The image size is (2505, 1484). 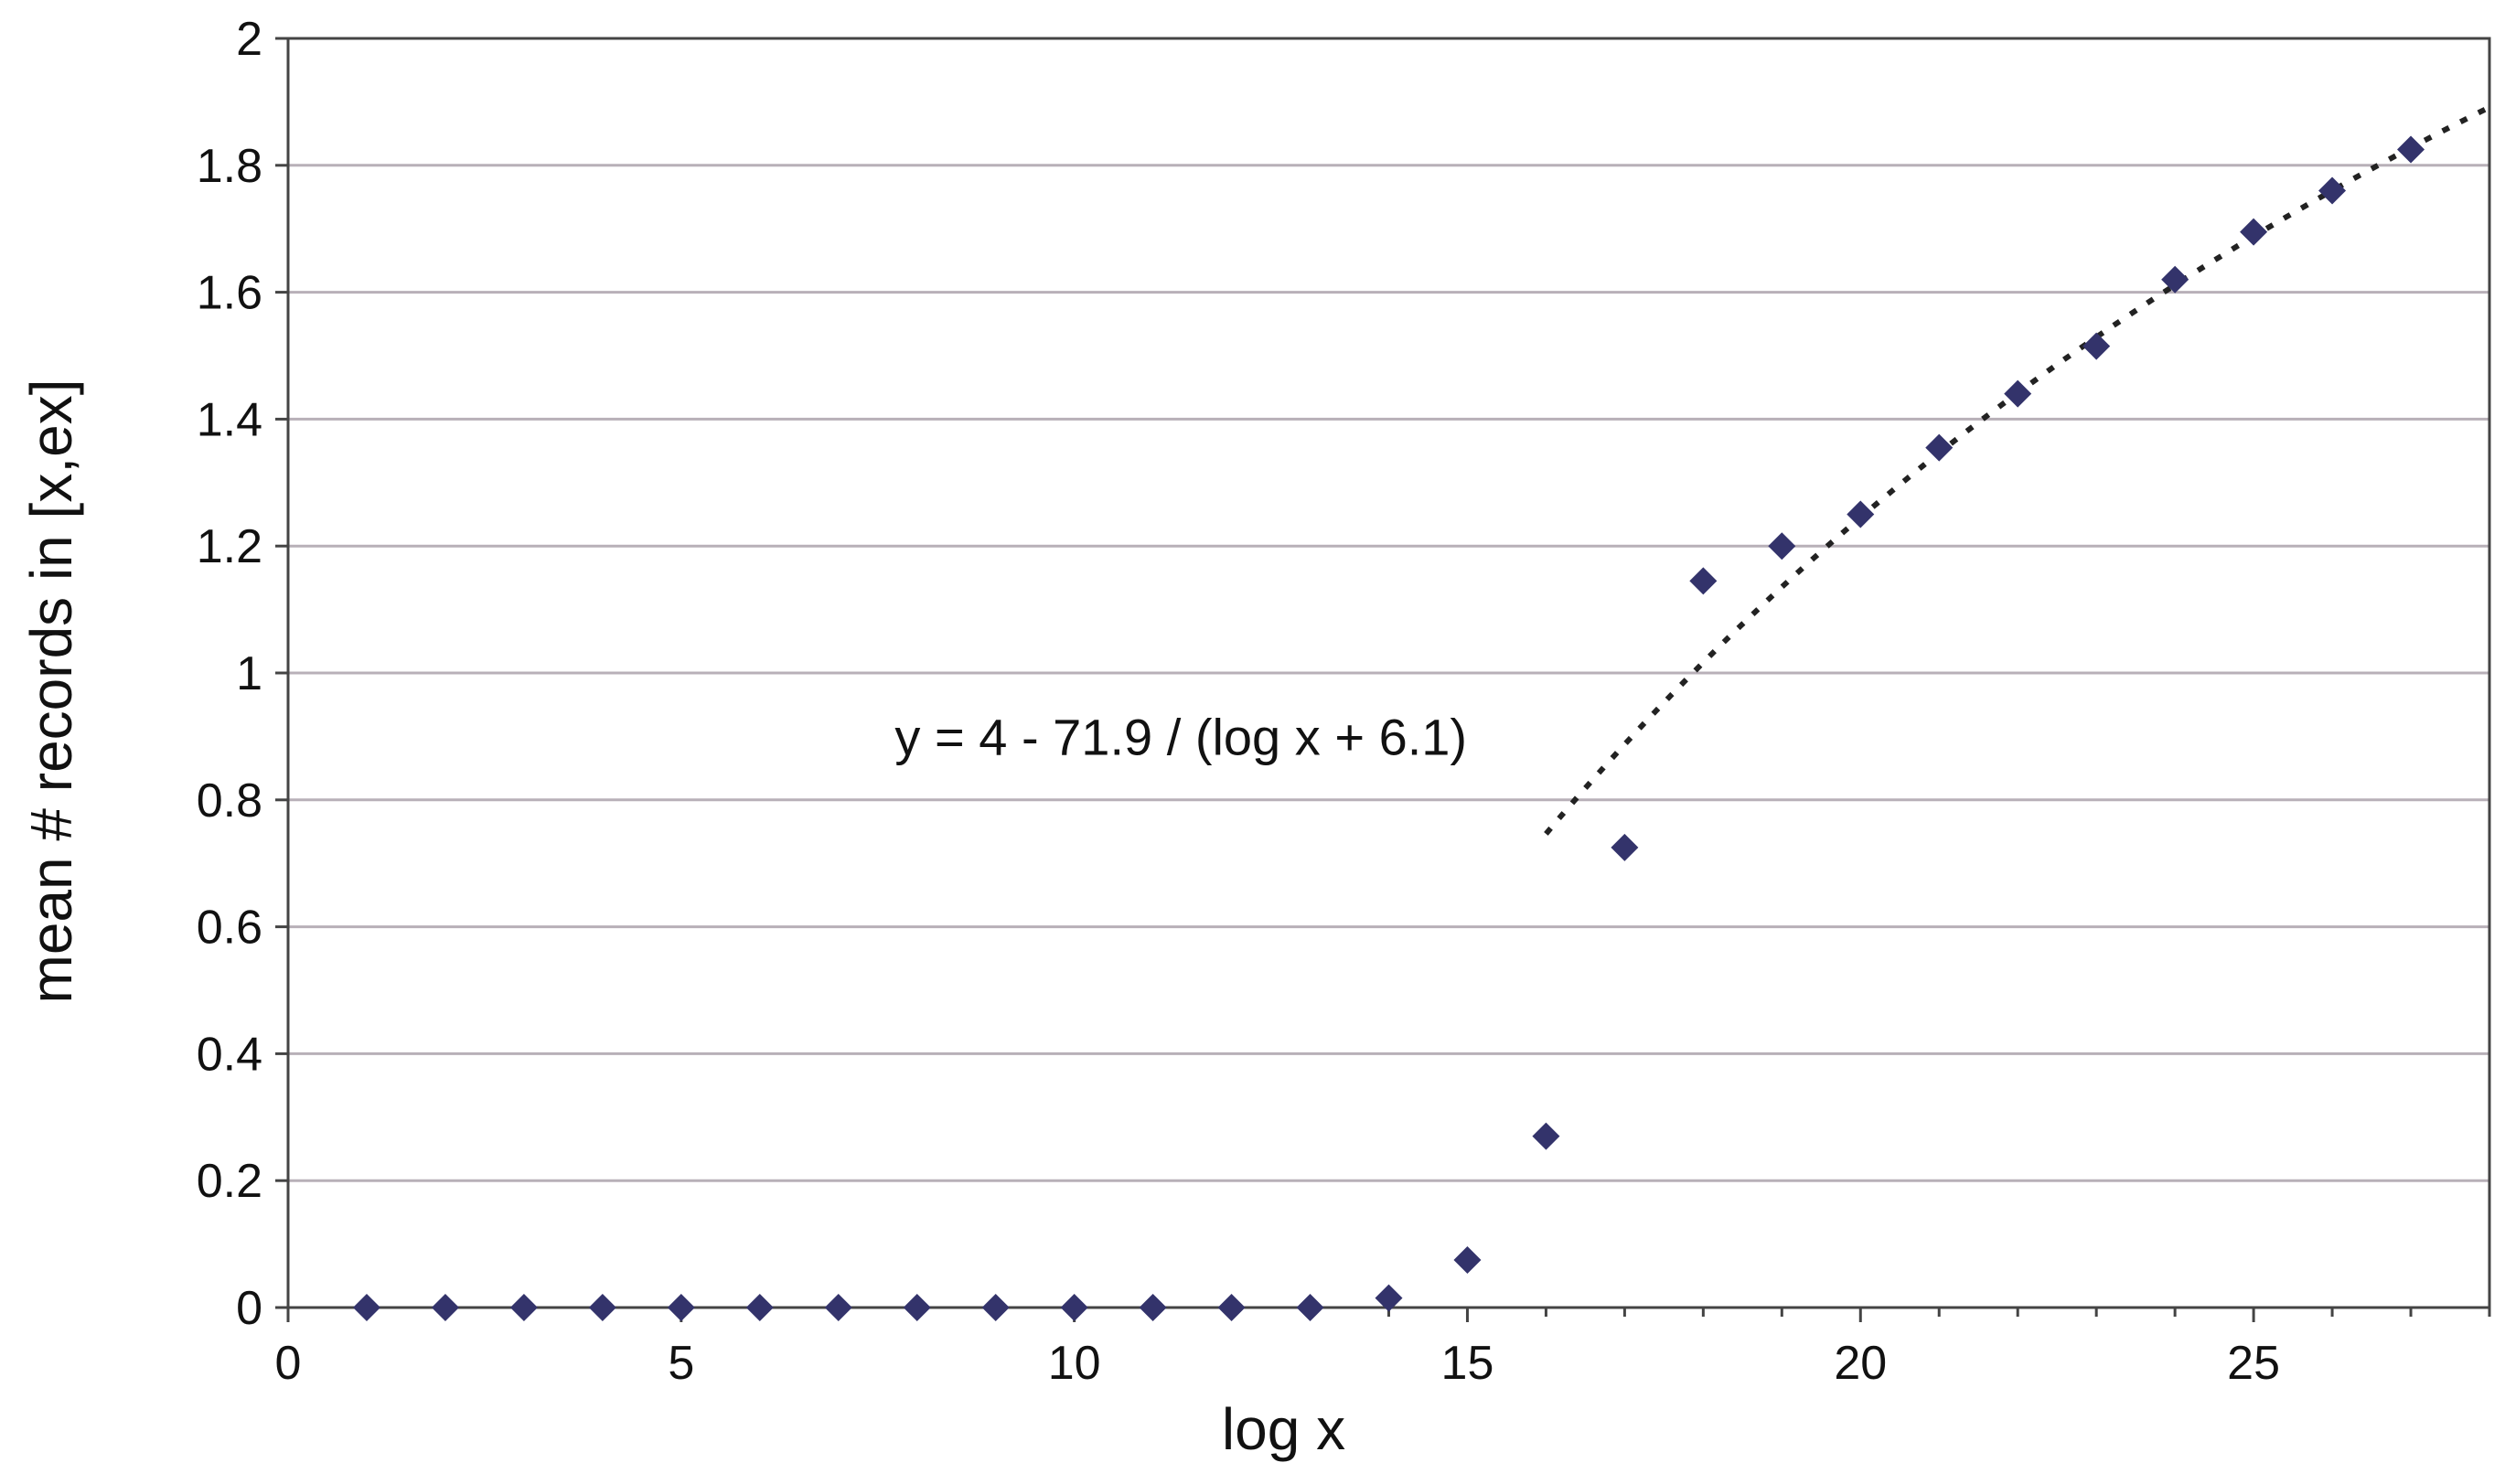 I want to click on x-tick-label: 25, so click(x=2253, y=1363).